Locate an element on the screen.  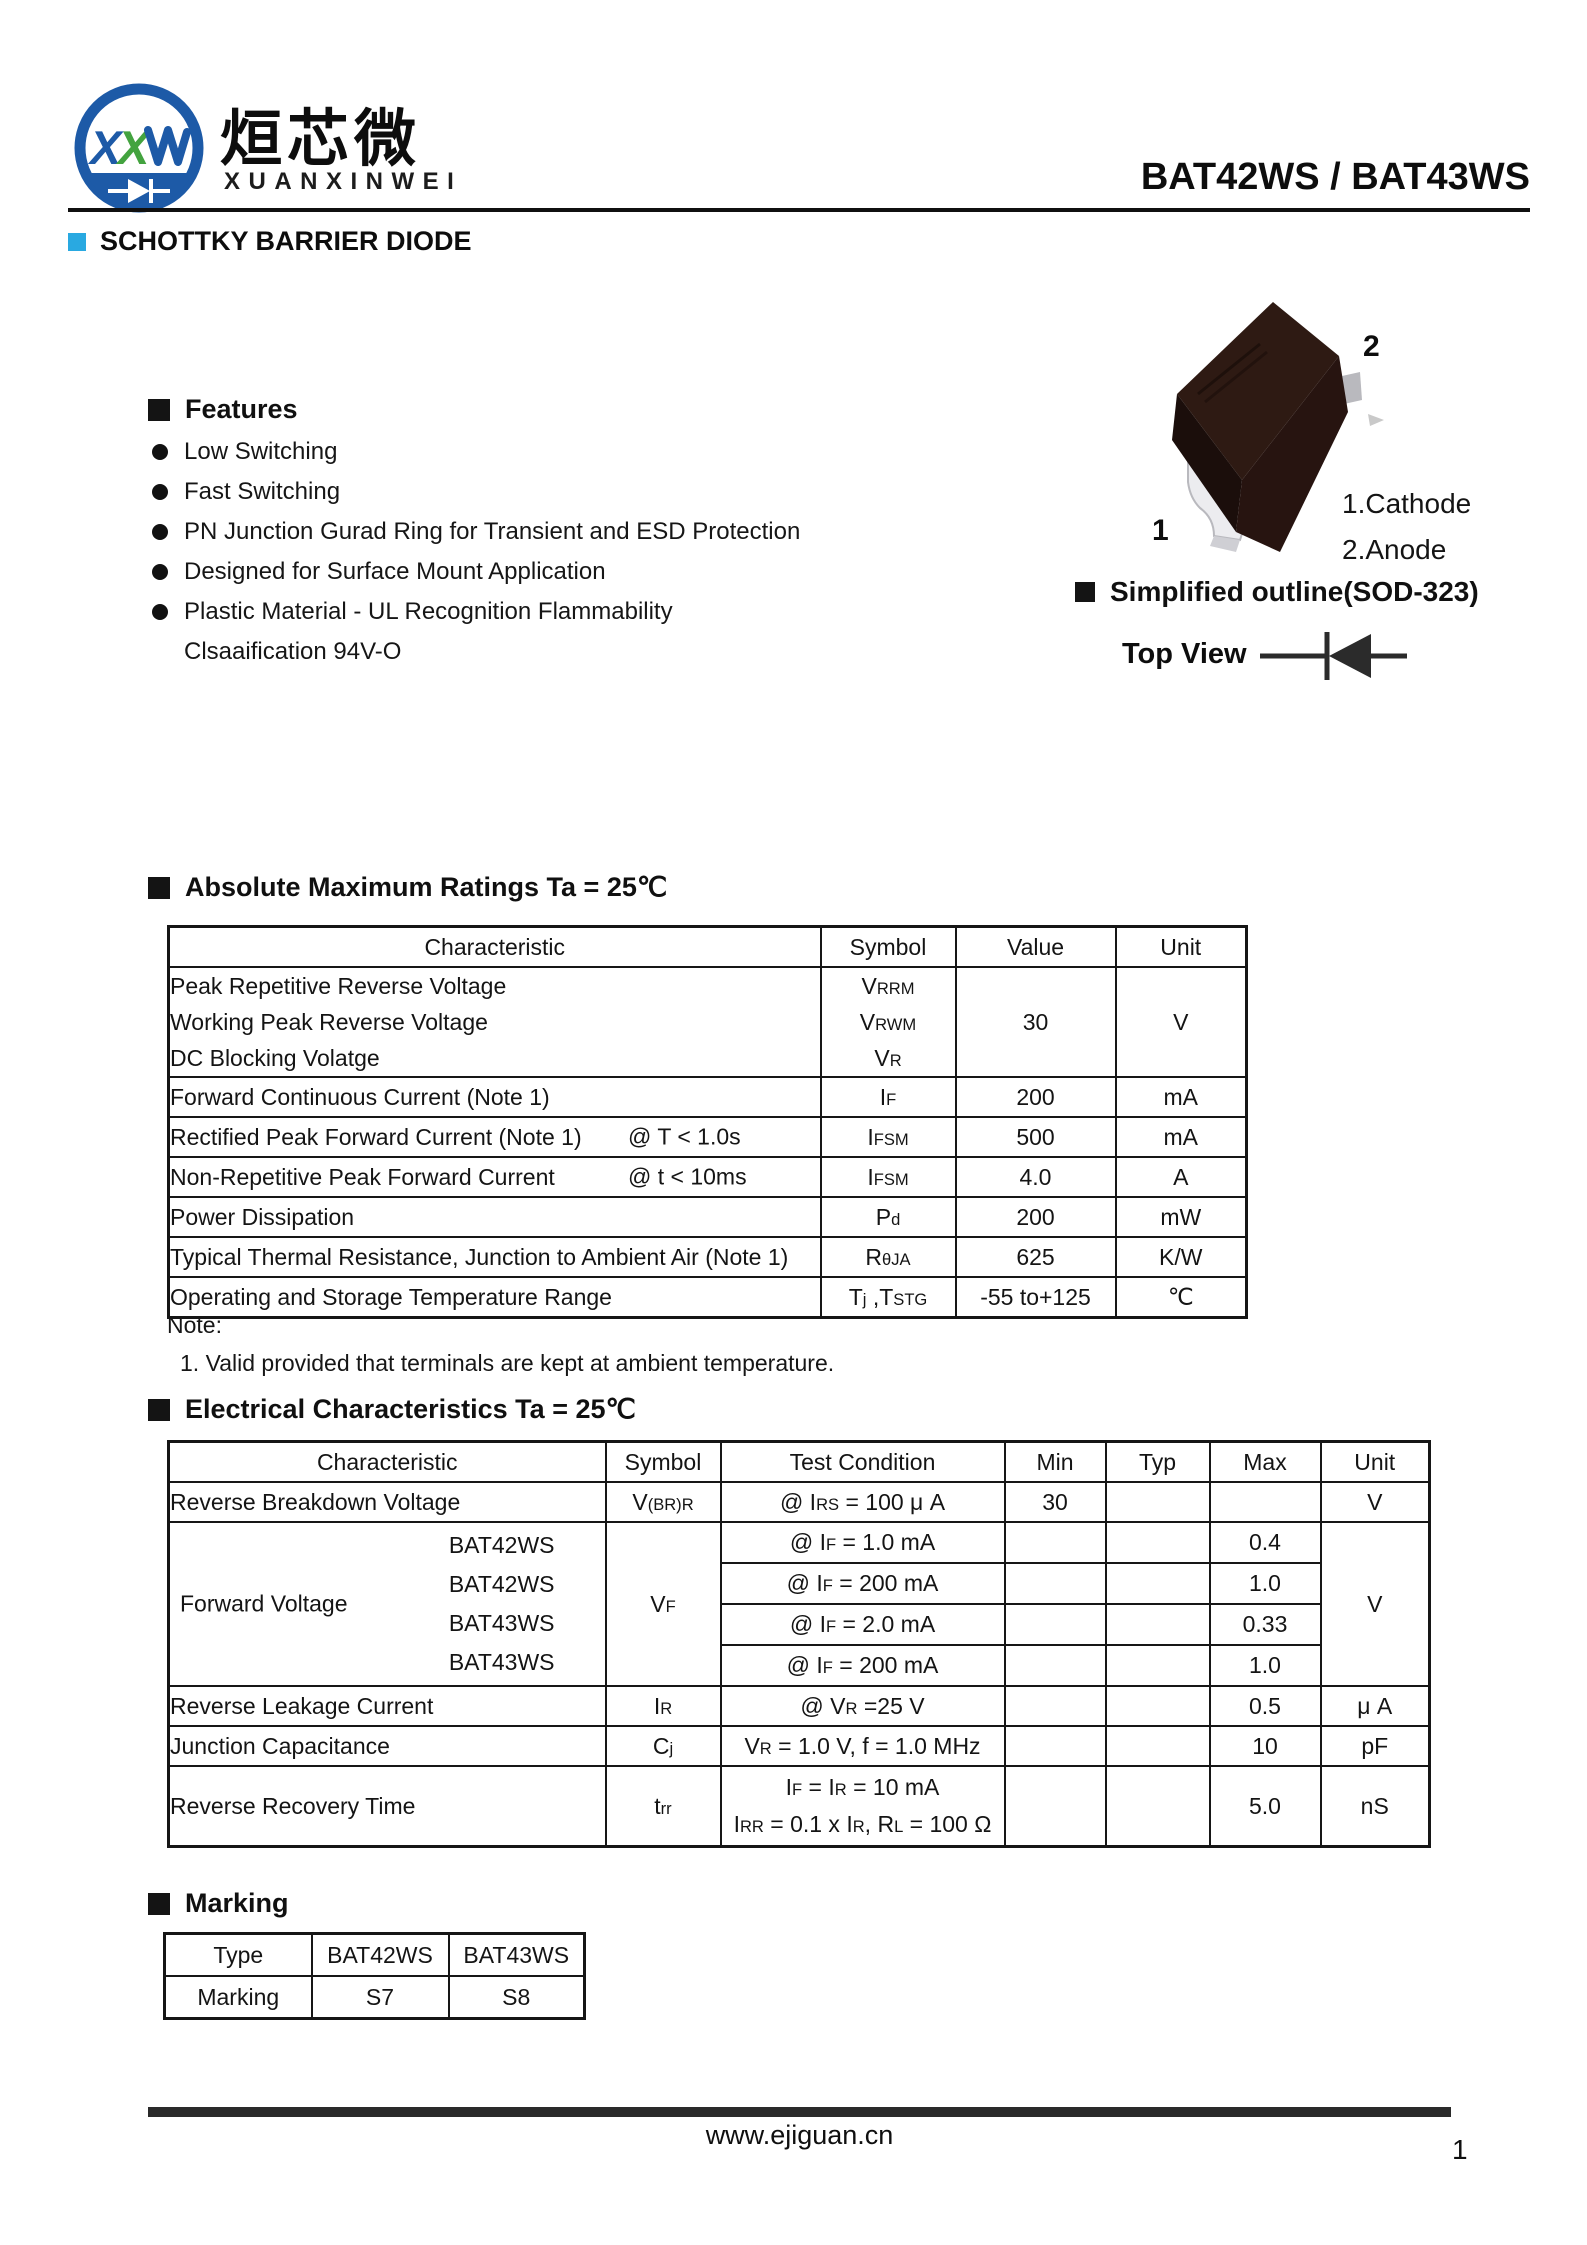
cell-characteristic: Forward Continuous Current (Note 1) is located at coordinates (494, 1097).